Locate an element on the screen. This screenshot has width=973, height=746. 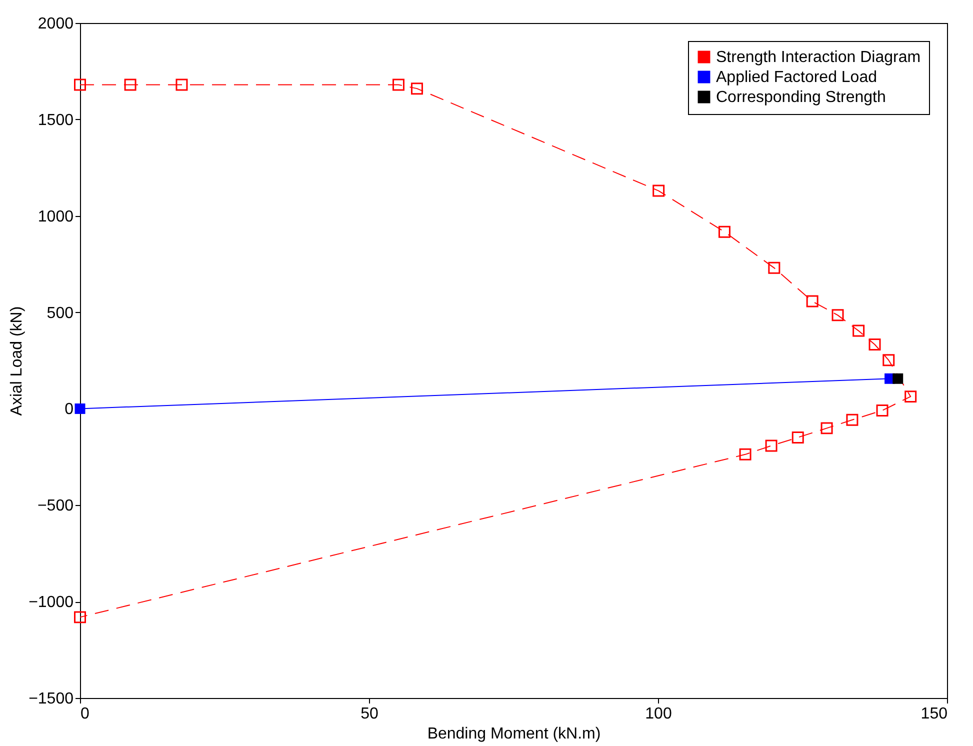
y-tick-label: 0 is located at coordinates (69, 409).